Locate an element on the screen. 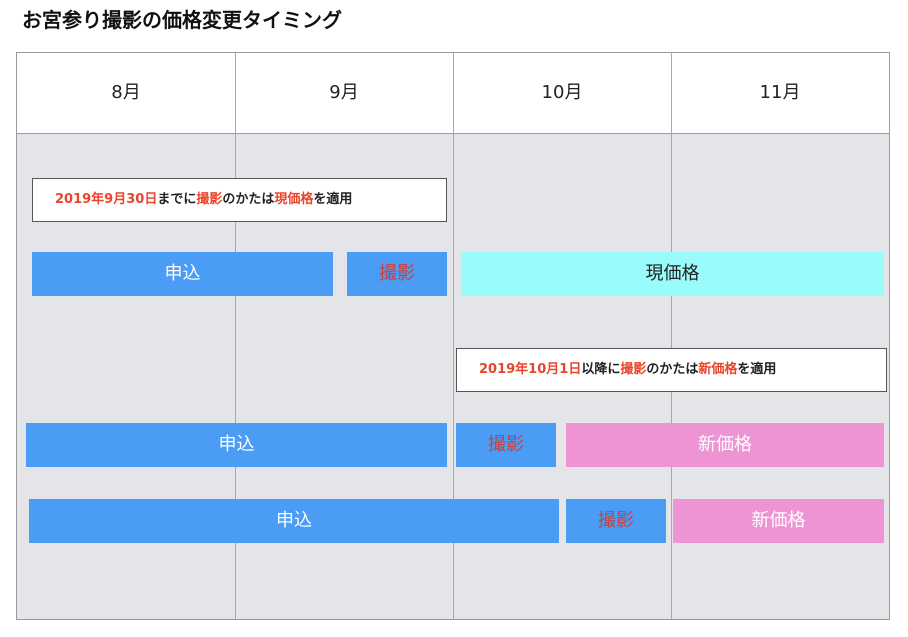 Image resolution: width=908 pixels, height=637 pixels. month-november: 11月 is located at coordinates (780, 92).